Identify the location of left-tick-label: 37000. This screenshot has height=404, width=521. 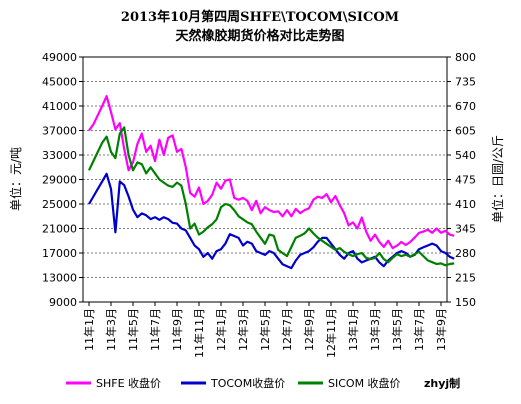
(59, 131).